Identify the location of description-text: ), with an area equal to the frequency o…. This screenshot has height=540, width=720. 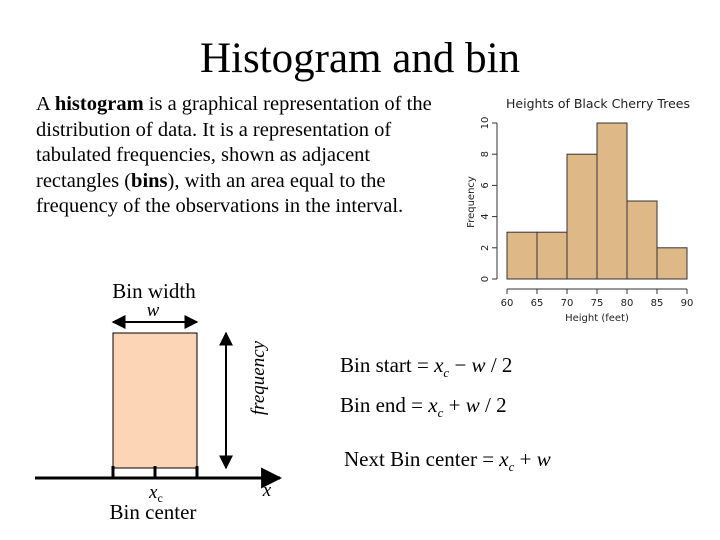
(220, 193).